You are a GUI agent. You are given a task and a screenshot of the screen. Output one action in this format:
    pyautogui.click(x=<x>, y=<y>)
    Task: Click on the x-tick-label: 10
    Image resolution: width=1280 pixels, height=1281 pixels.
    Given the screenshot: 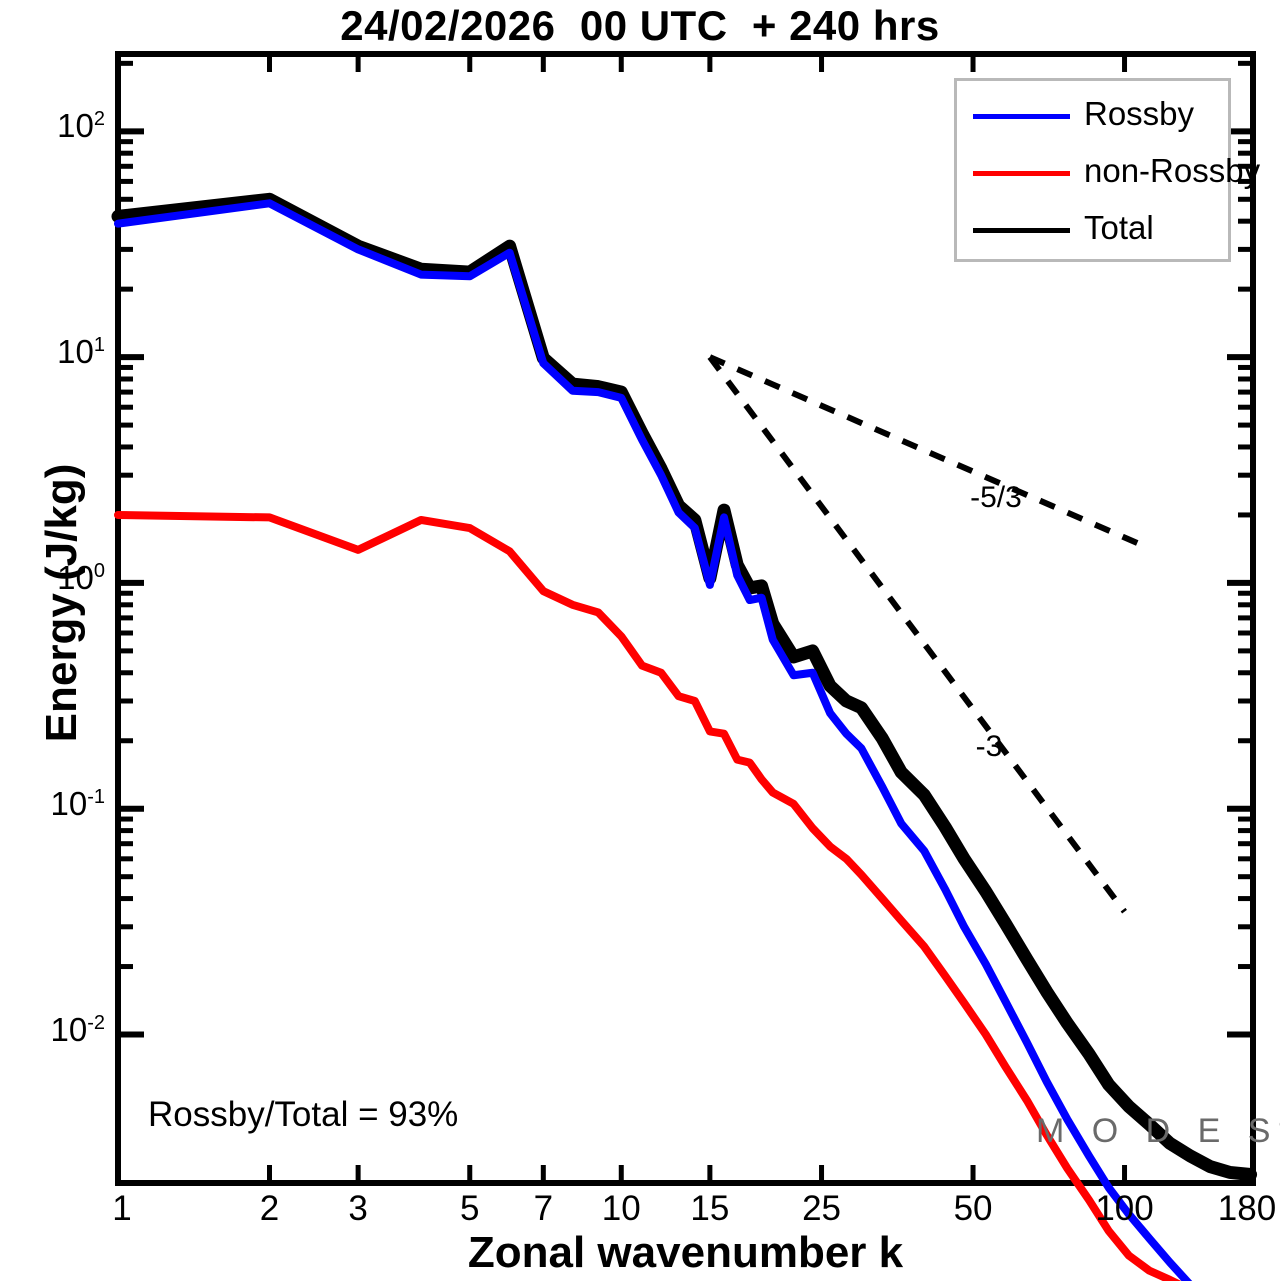 What is the action you would take?
    pyautogui.click(x=621, y=1208)
    